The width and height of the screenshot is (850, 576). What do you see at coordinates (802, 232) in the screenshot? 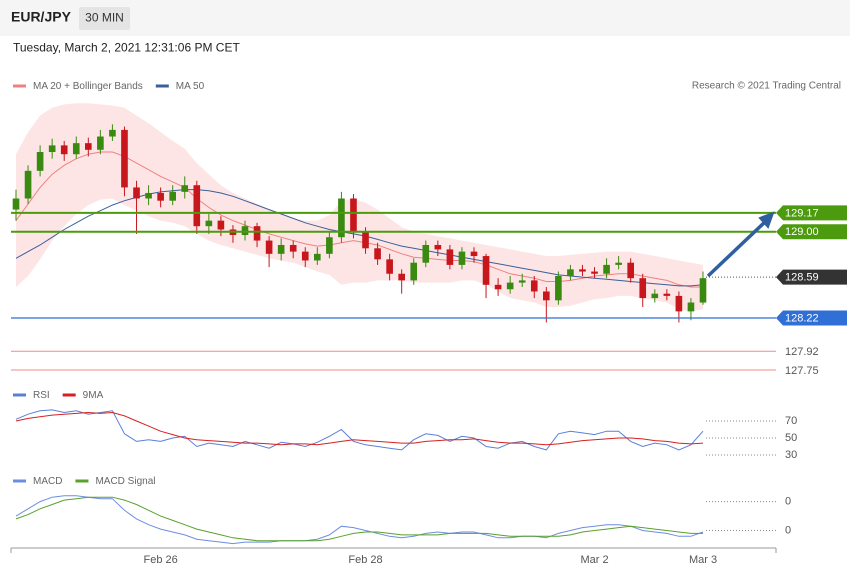
I see `level-label: 129.00` at bounding box center [802, 232].